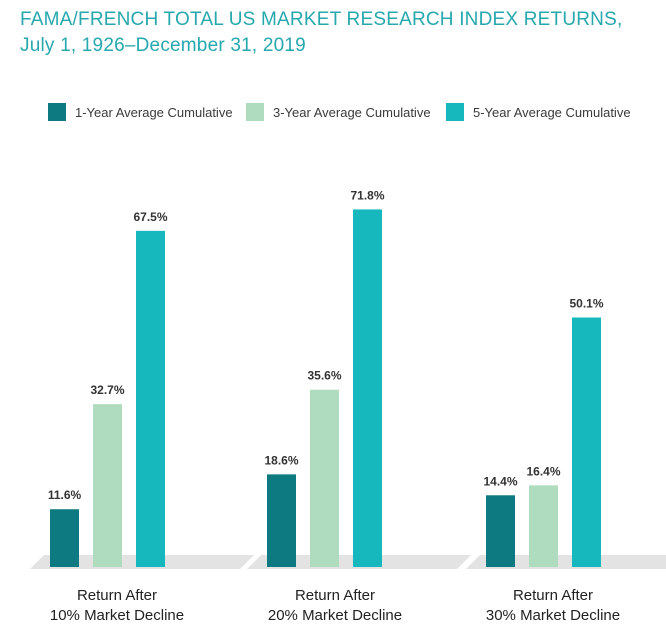  Describe the element at coordinates (553, 595) in the screenshot. I see `category-label-3-line-1: Return After` at that location.